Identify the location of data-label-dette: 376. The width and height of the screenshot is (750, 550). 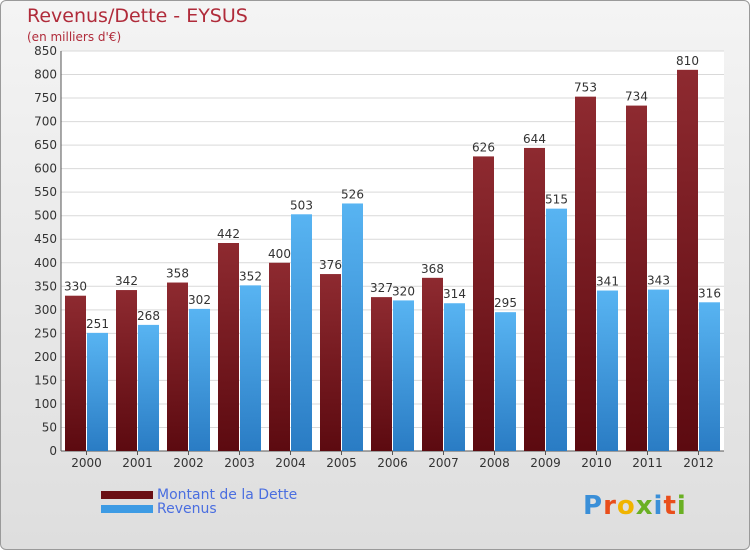
(330, 265).